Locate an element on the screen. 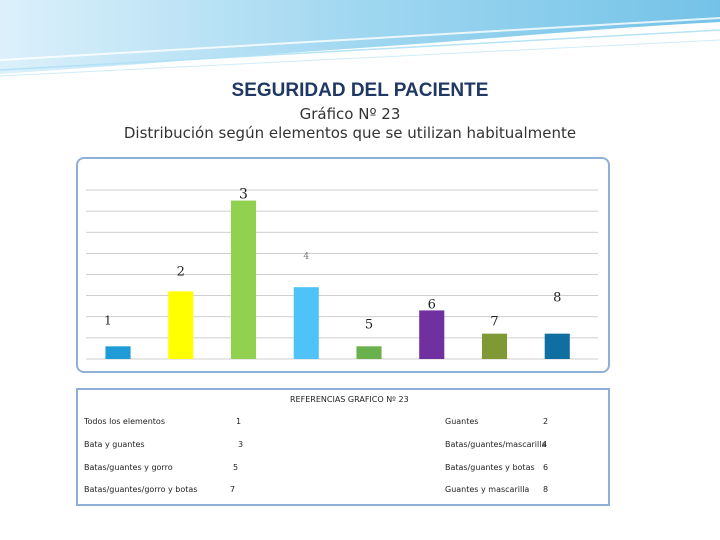 The height and width of the screenshot is (540, 720). bar-label-3: 3 is located at coordinates (243, 195).